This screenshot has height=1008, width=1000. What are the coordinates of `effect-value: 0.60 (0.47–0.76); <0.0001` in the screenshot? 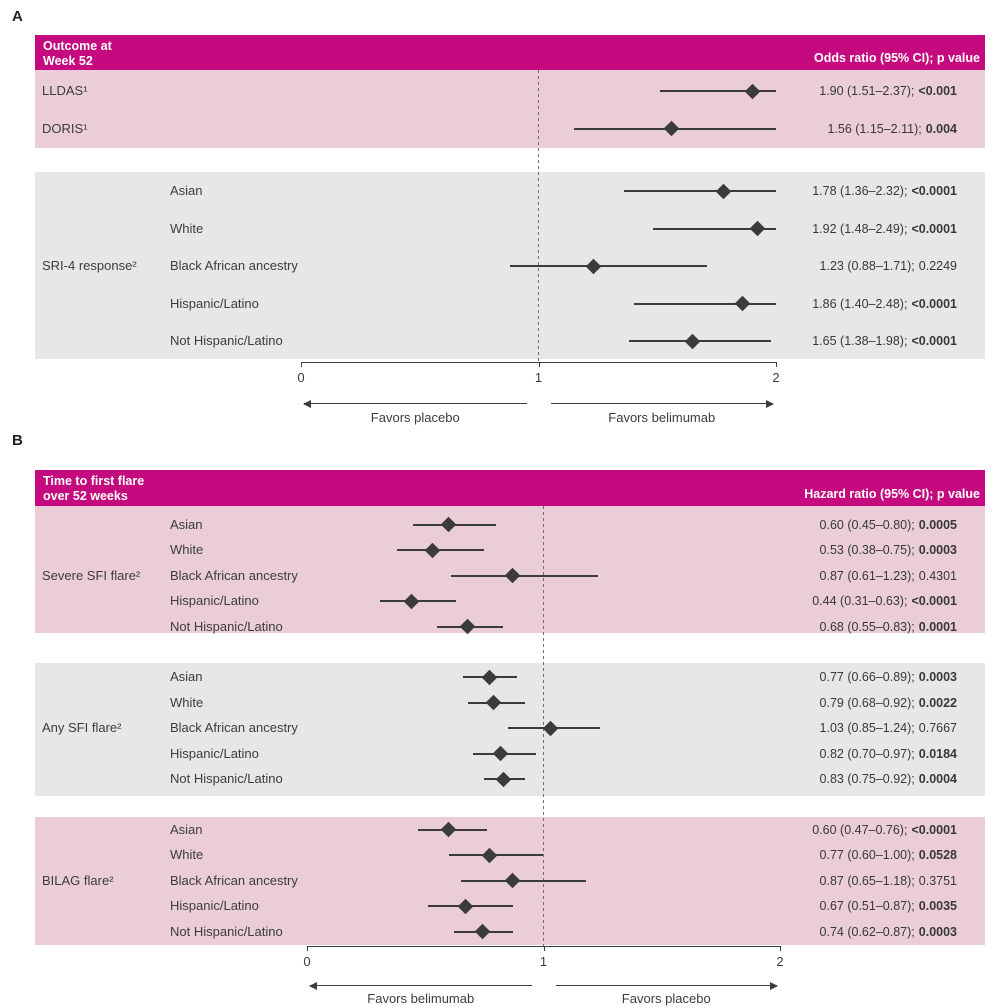 It's located at (884, 830).